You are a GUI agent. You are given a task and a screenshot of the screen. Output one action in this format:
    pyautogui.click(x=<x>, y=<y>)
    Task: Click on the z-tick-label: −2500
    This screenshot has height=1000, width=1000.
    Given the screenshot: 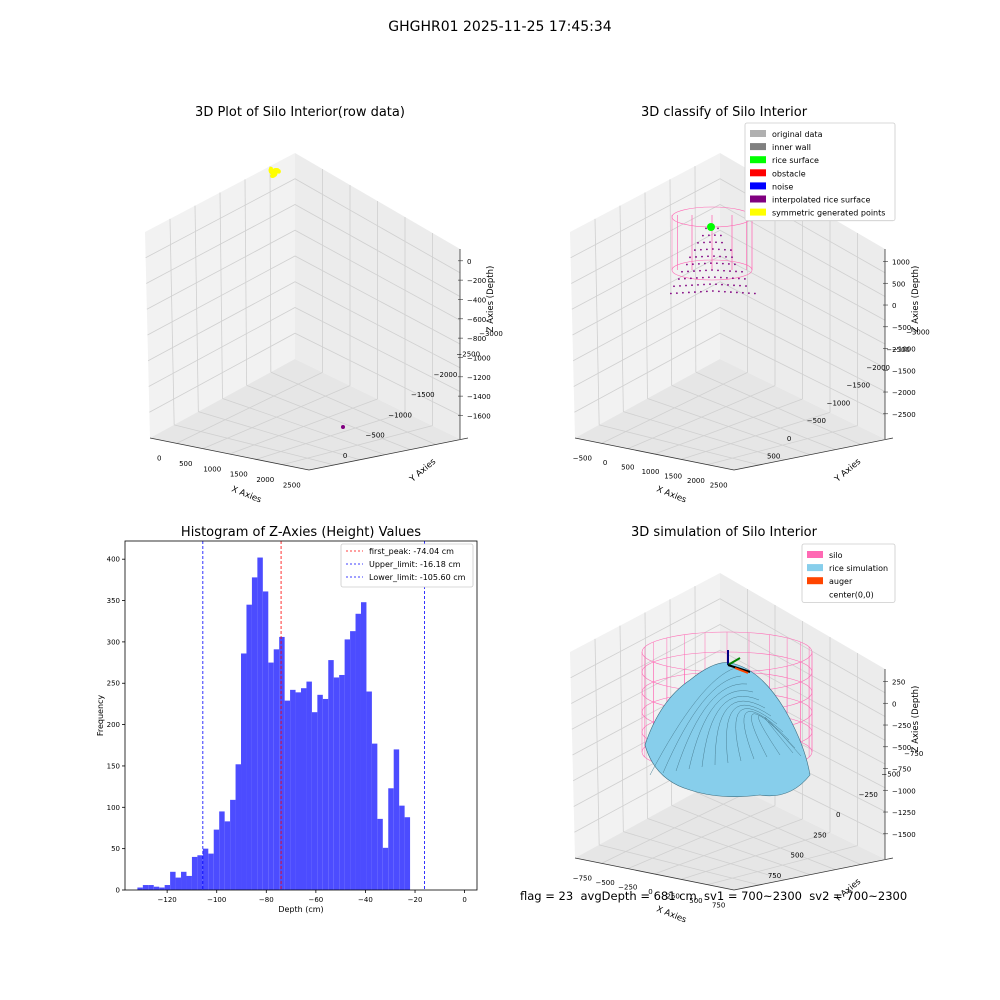 What is the action you would take?
    pyautogui.click(x=904, y=415)
    